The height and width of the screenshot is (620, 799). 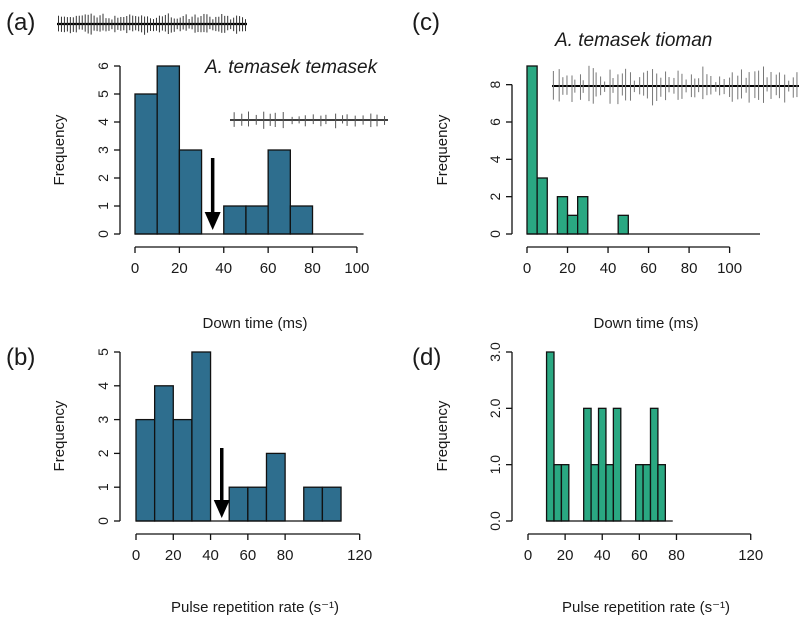 I want to click on panel-d-label: (d), so click(x=426, y=357).